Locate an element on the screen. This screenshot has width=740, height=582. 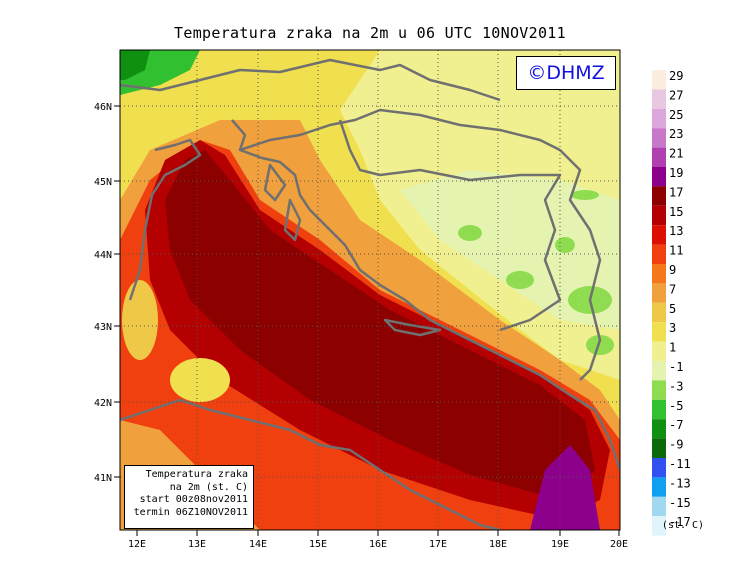
border-serbia is located at coordinates (580, 265).